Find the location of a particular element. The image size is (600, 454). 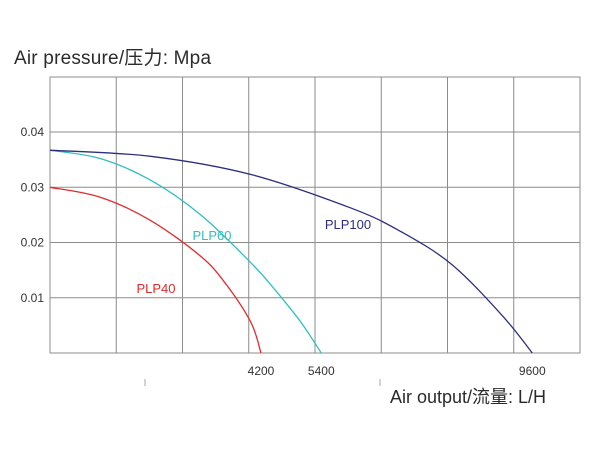

y-tick-label: 0.02 is located at coordinates (33, 243).